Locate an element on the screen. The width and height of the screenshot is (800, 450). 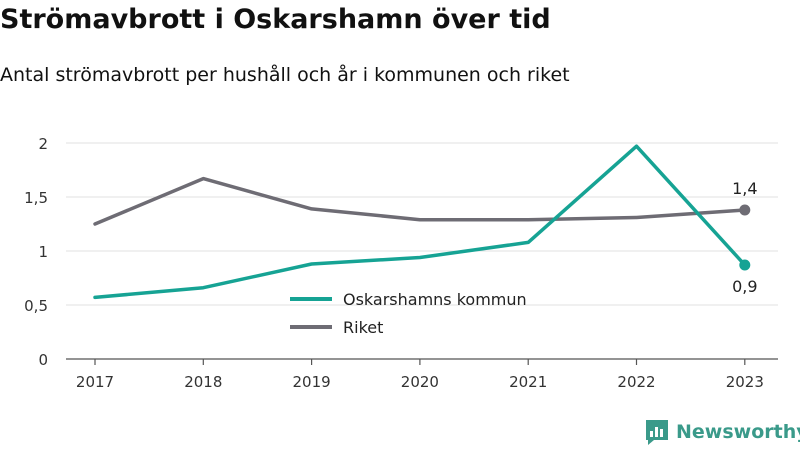
brand-name: Newsworthy is located at coordinates (738, 432).